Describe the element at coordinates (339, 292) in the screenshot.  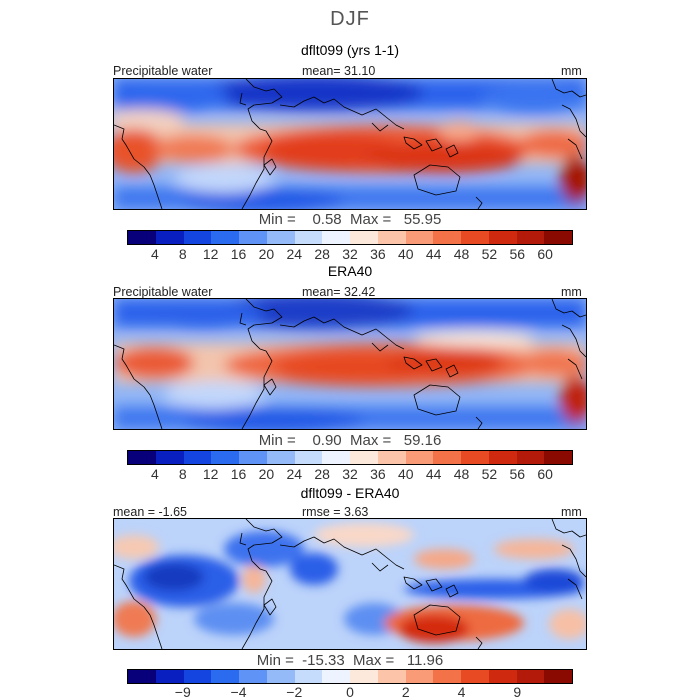
I see `panel-2-mean-label: mean= 32.42` at that location.